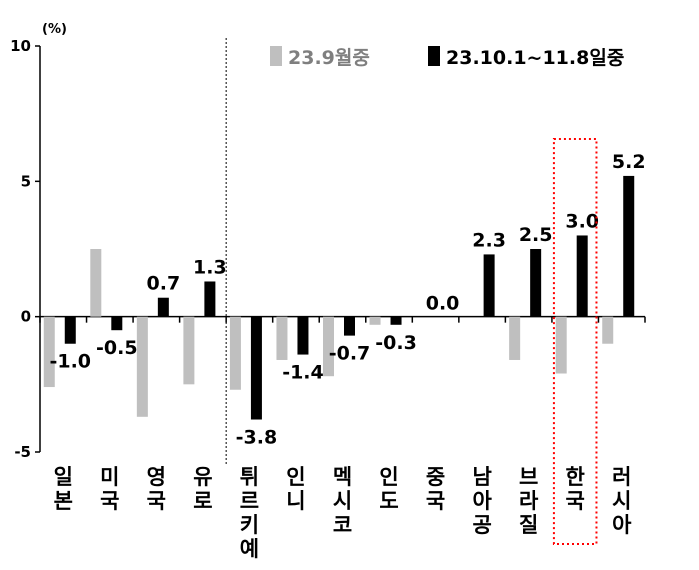 This screenshot has width=699, height=570. Describe the element at coordinates (443, 304) in the screenshot. I see `data-label: 0.0` at that location.